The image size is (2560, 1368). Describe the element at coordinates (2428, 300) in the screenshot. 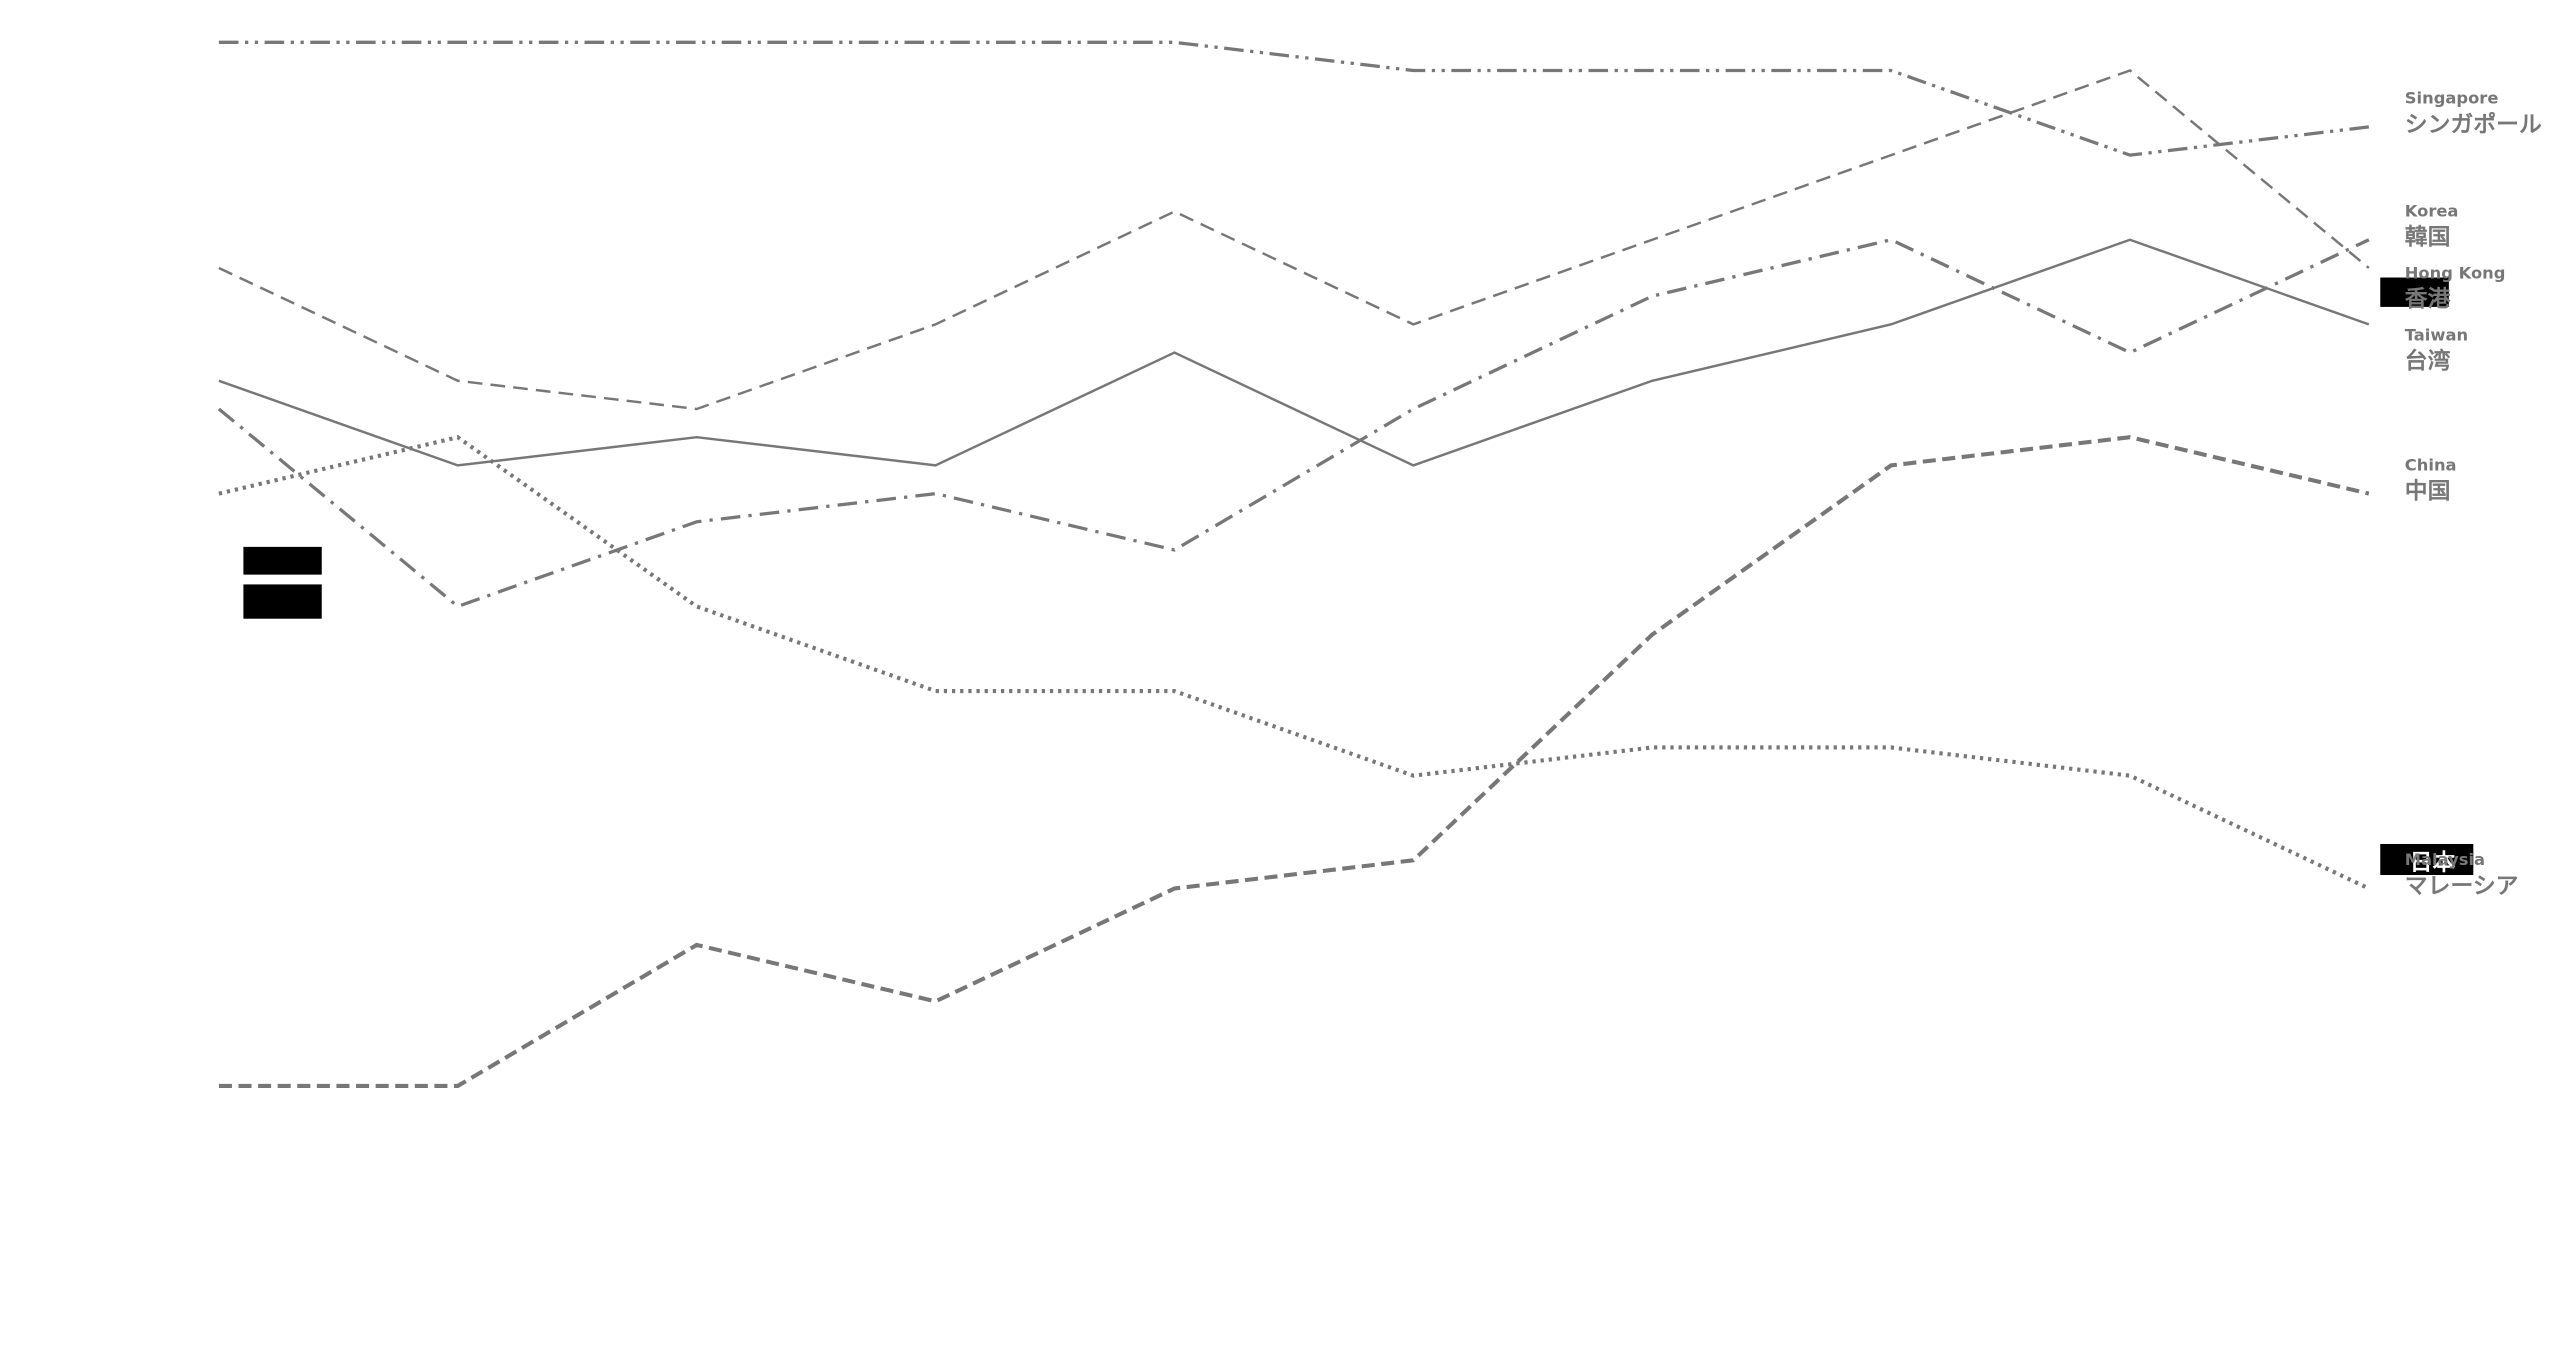

I see `legend-label-ja: 香港` at that location.